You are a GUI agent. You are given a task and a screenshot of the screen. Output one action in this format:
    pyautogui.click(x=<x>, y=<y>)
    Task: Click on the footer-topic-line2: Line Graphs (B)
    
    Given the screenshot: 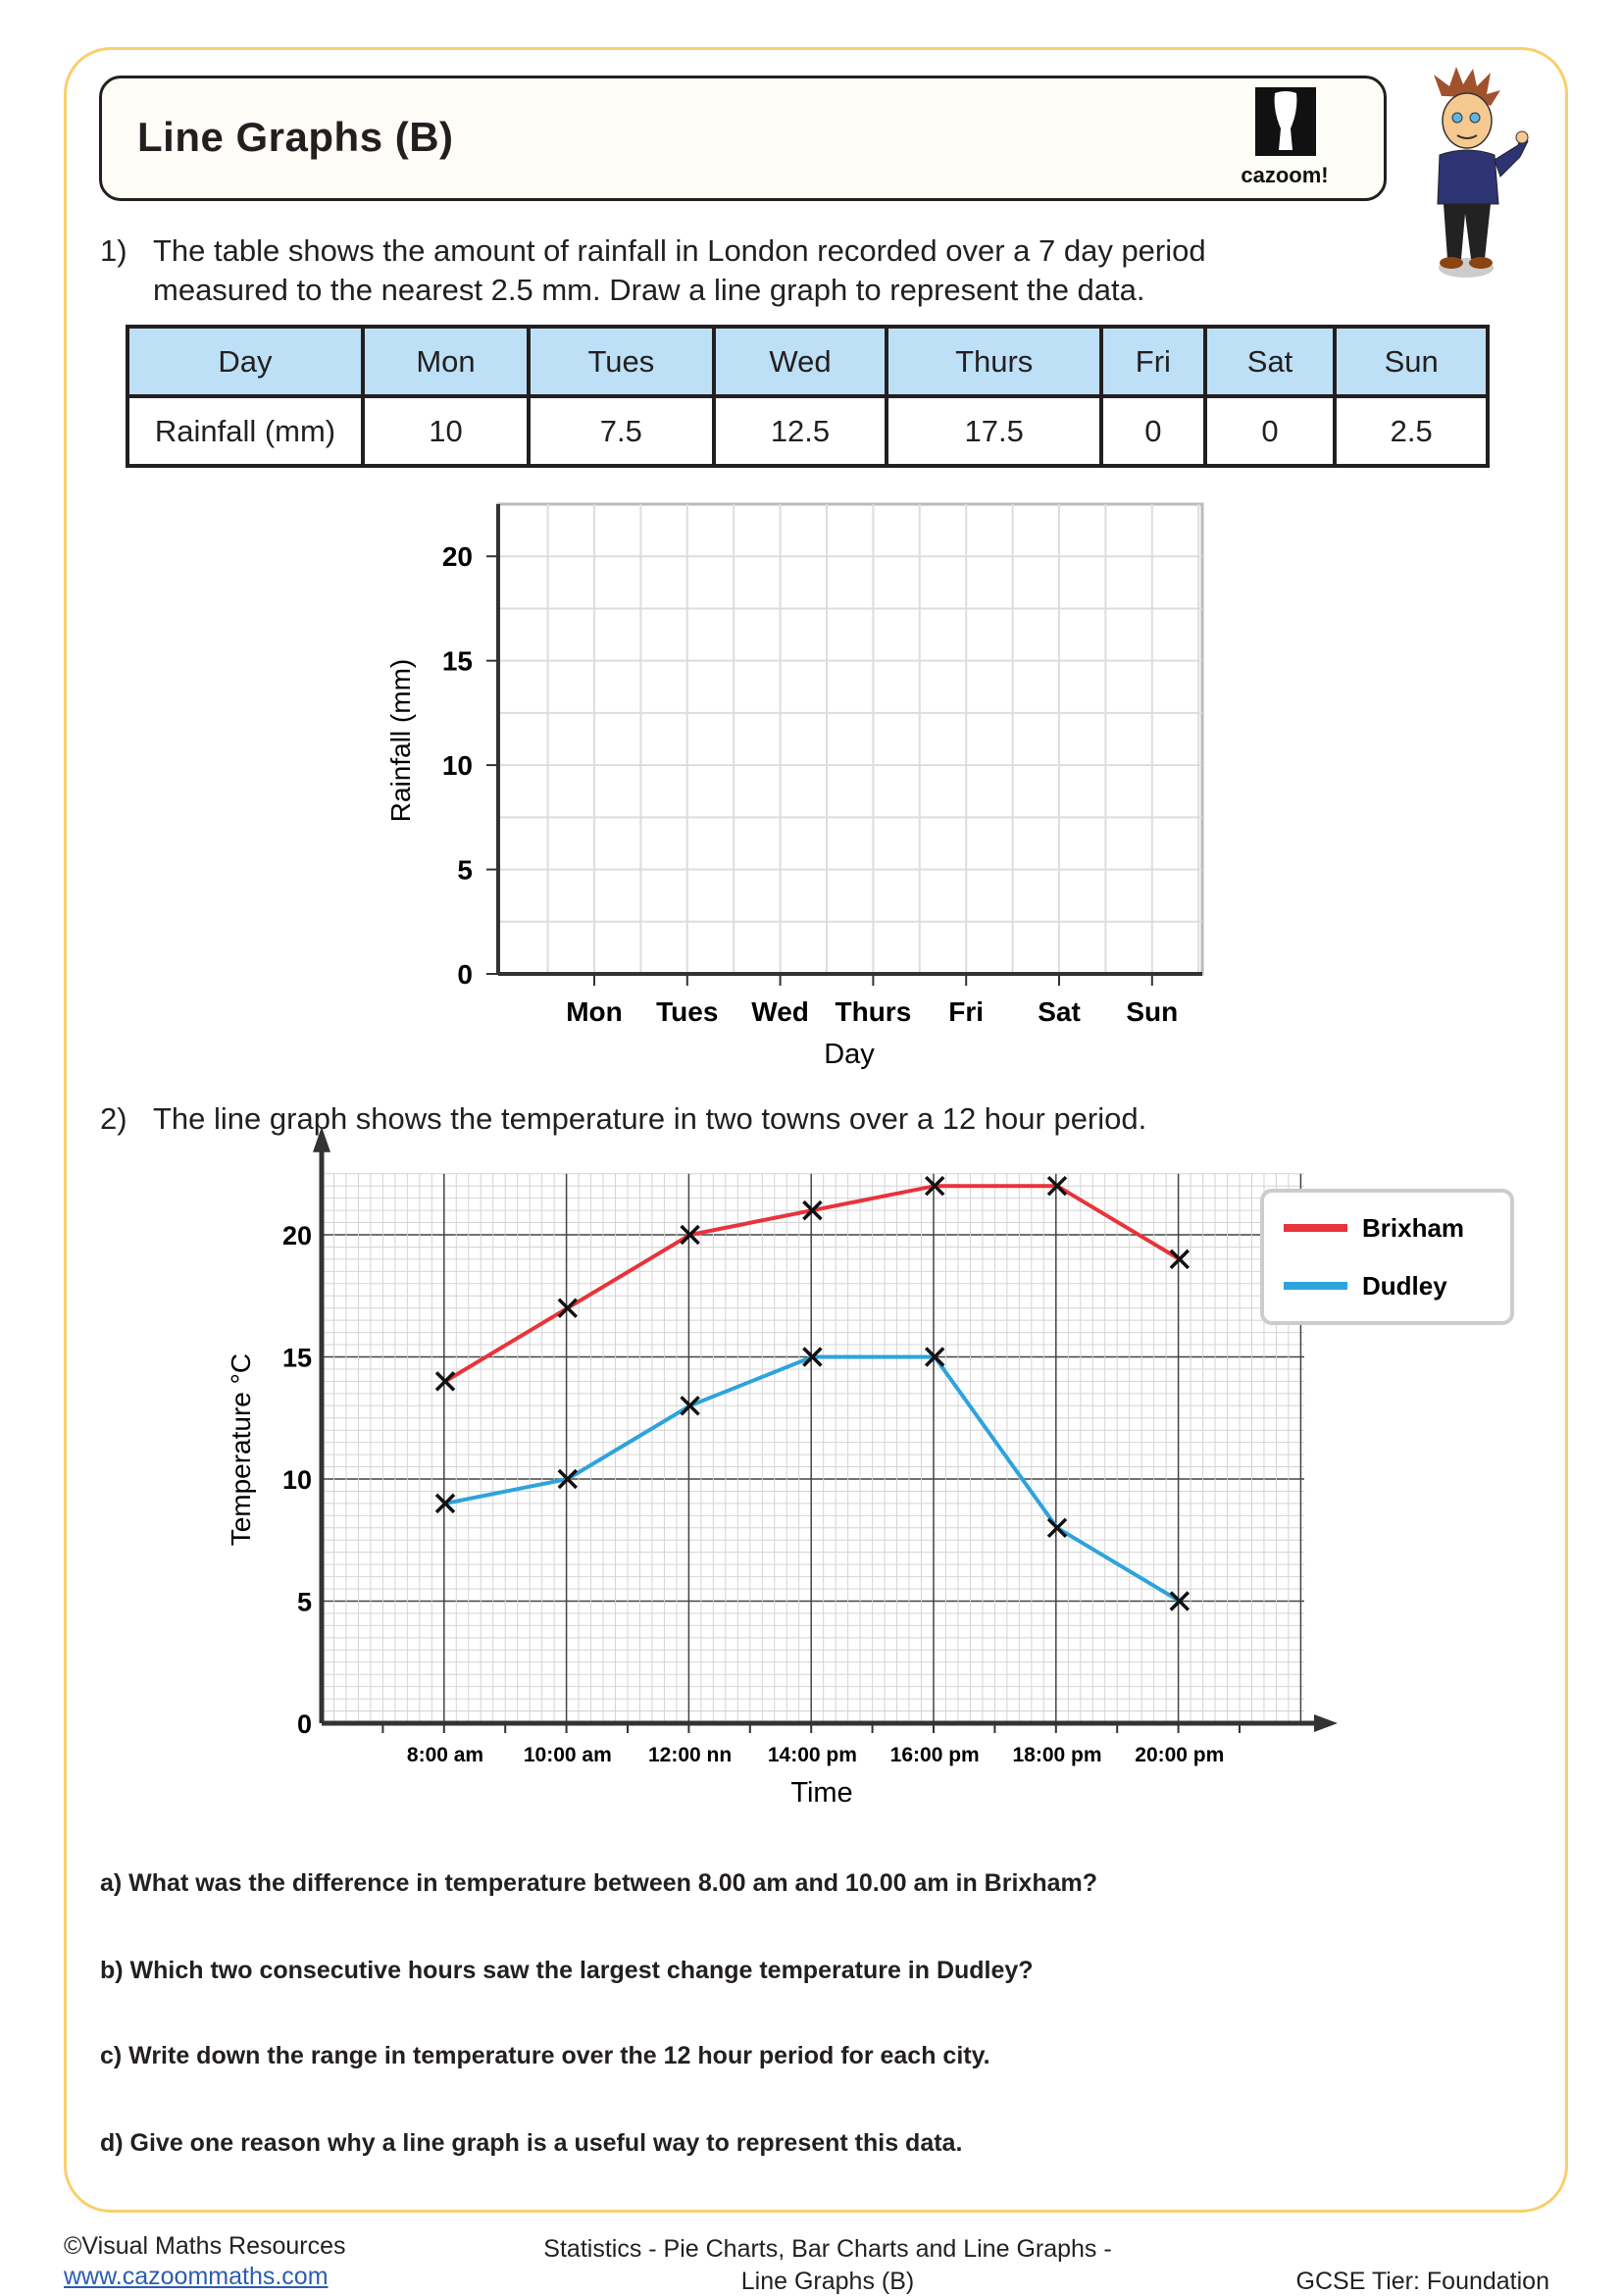 What is the action you would take?
    pyautogui.click(x=828, y=2281)
    